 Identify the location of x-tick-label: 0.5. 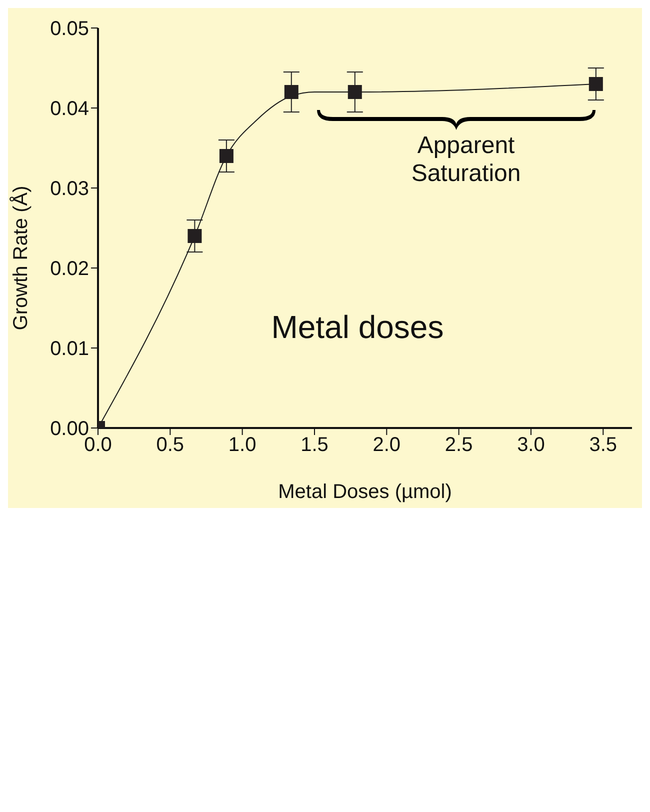
(170, 445).